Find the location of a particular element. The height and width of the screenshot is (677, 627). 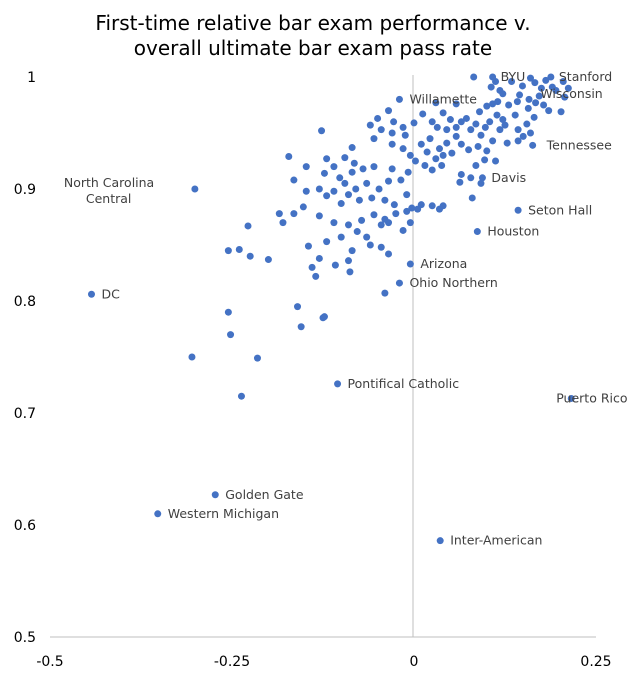

point-label: DC is located at coordinates (110, 293).